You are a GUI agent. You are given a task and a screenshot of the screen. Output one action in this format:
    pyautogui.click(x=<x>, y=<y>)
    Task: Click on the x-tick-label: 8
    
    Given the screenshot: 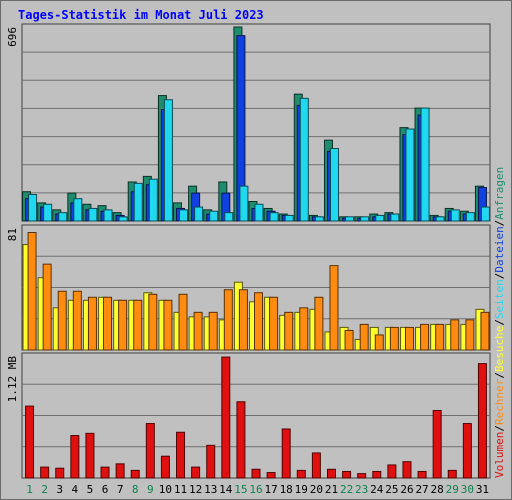 What is the action you would take?
    pyautogui.click(x=135, y=489)
    